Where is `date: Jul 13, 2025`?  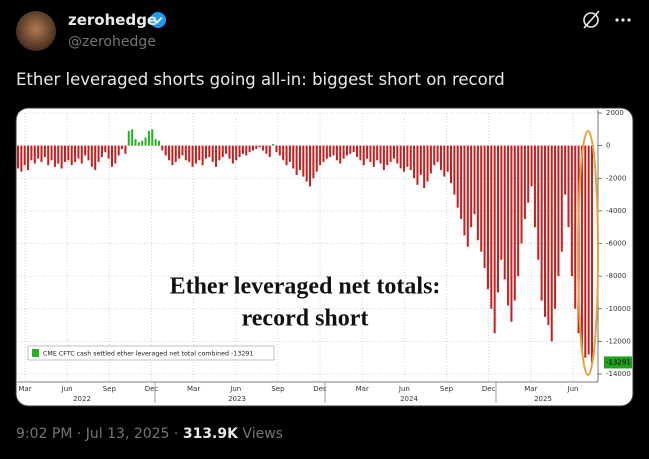
date: Jul 13, 2025 is located at coordinates (127, 434).